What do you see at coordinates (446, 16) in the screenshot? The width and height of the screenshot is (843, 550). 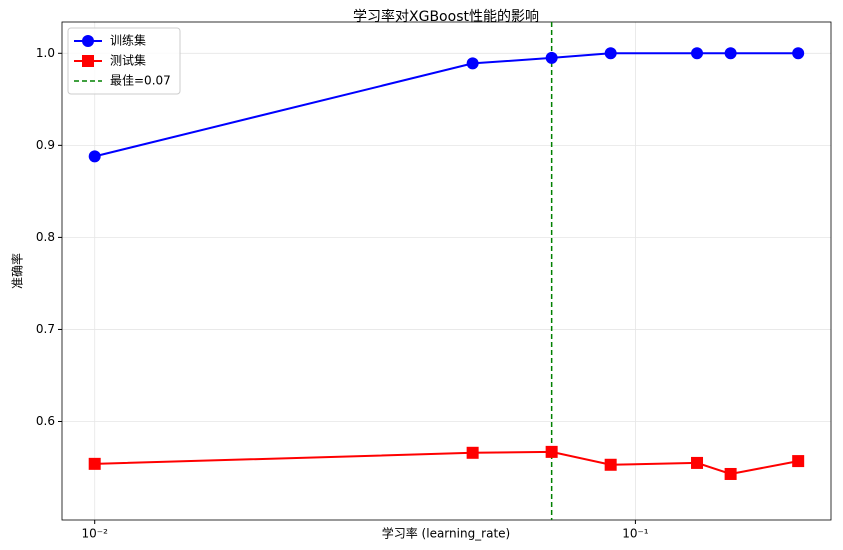 I see `chart-title: 学习率对XGBoost性能的影响` at bounding box center [446, 16].